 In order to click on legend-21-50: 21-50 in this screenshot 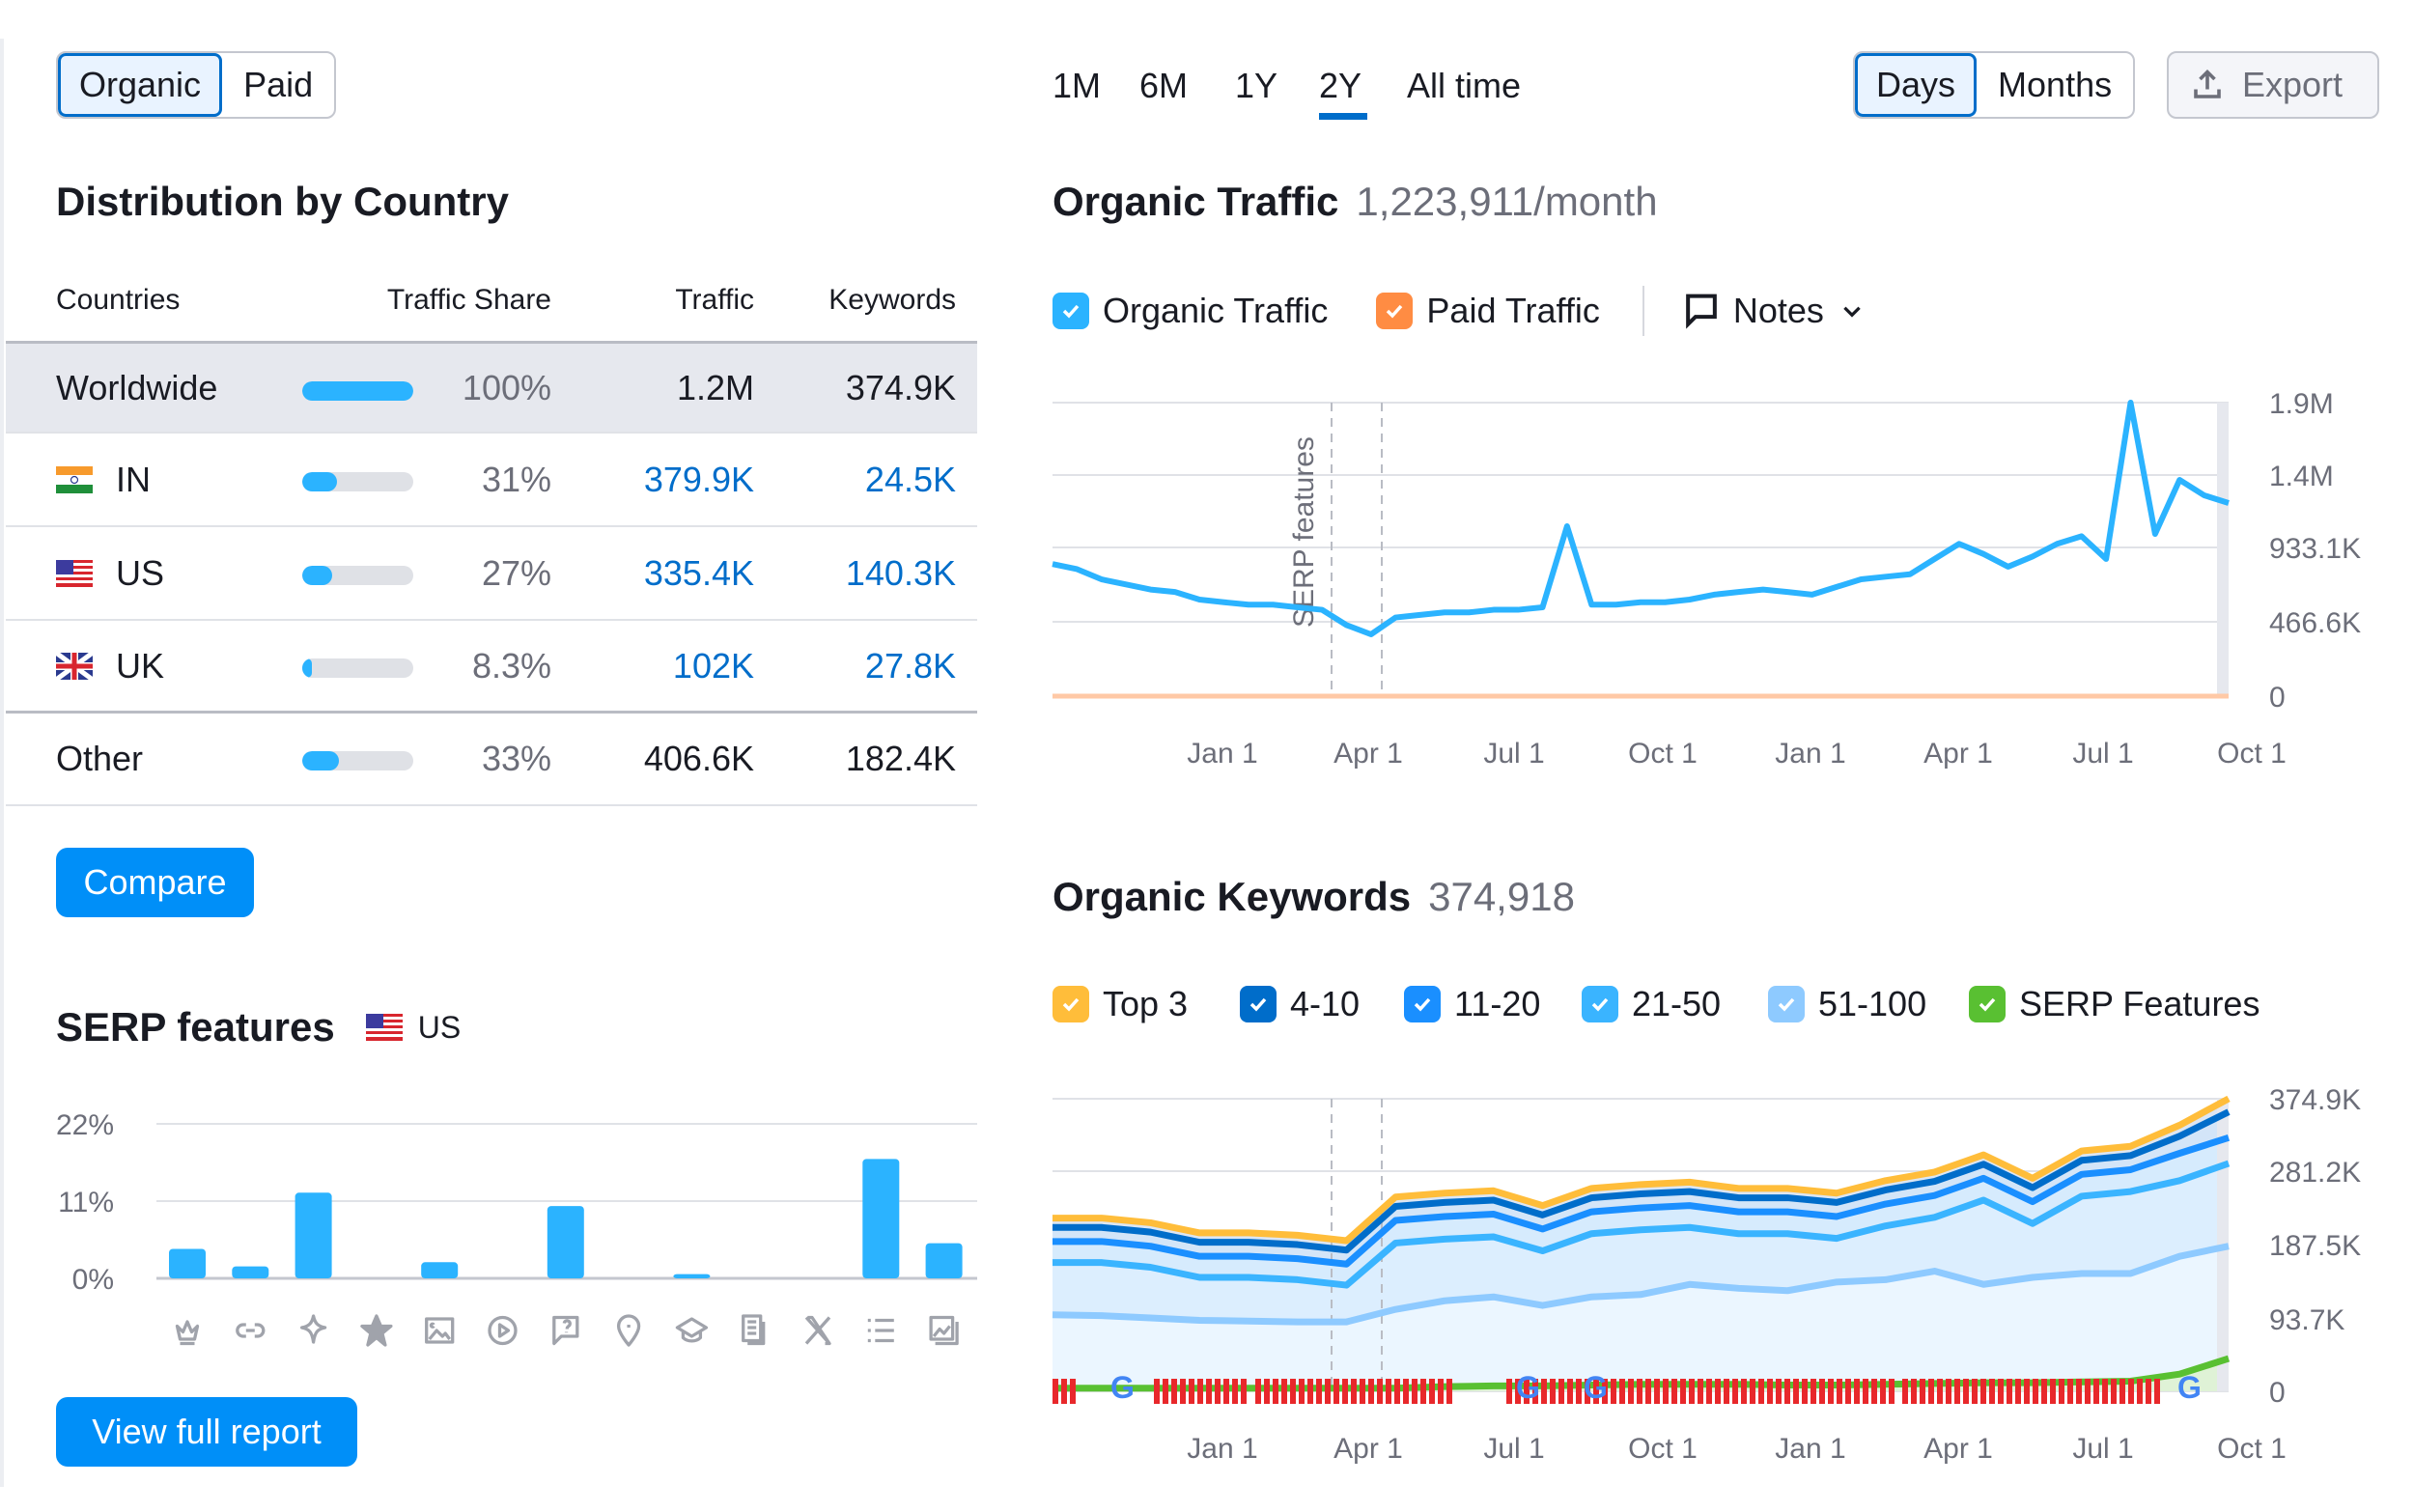, I will do `click(1651, 1004)`.